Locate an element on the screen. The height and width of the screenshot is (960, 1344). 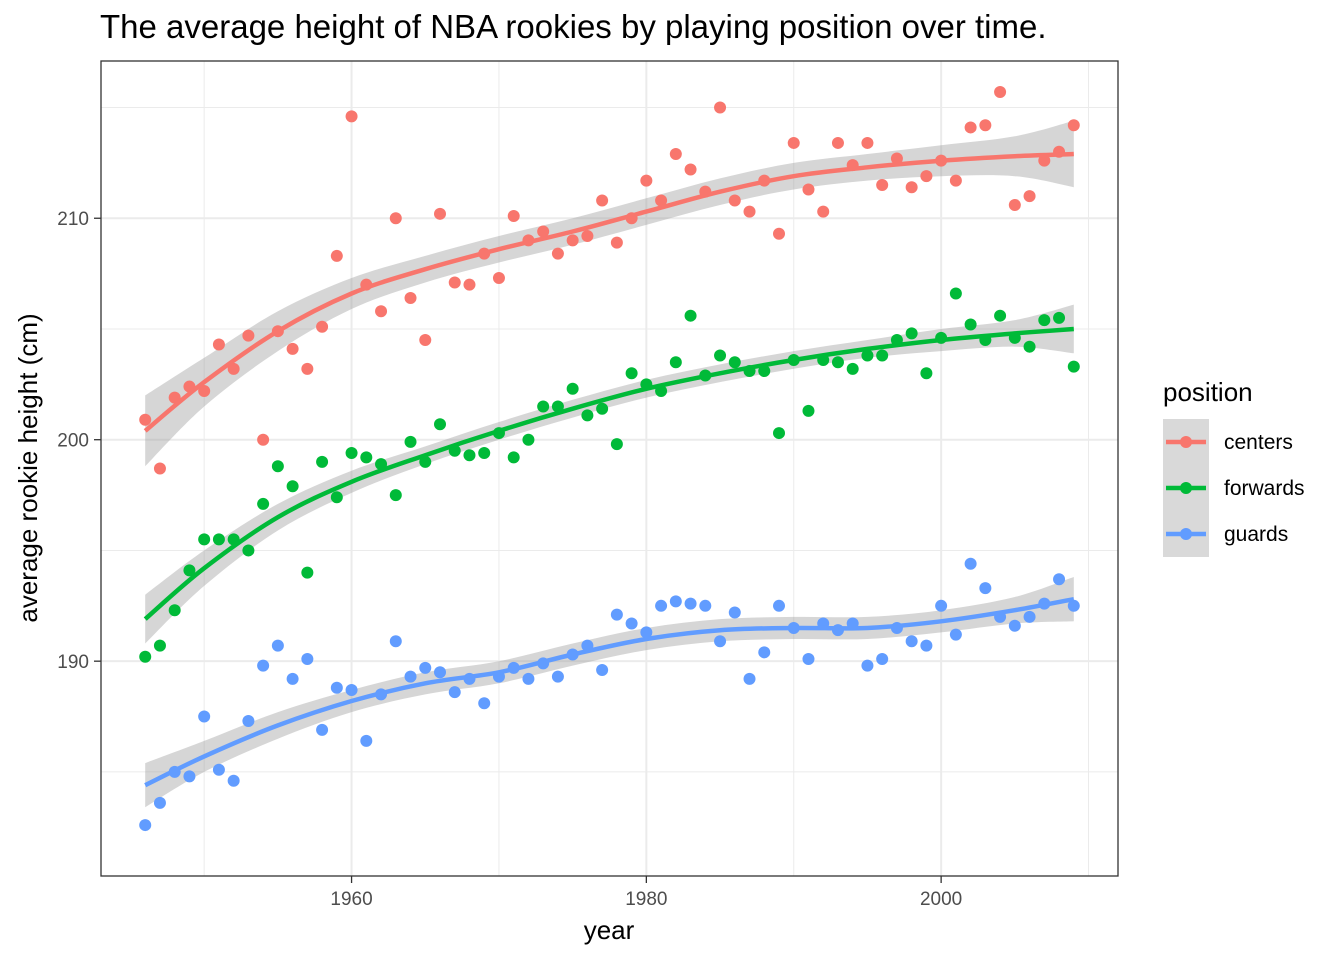
legend-label-guards: guards is located at coordinates (1256, 534).